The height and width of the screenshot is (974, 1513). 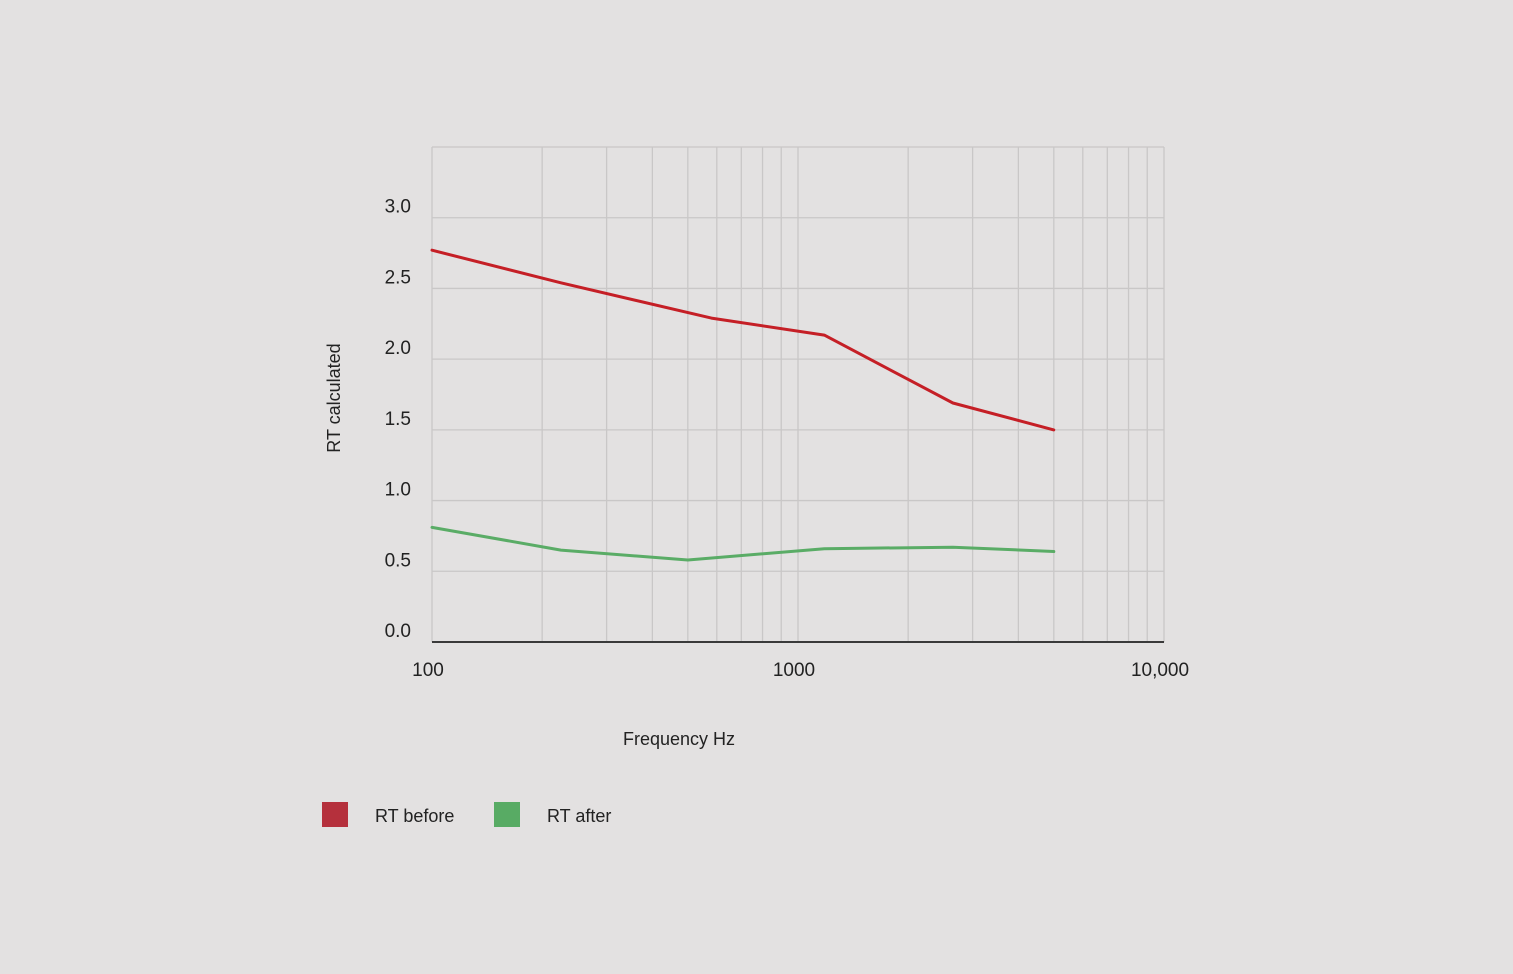 I want to click on x-tick-labels: 100 1000 10,000, so click(x=800, y=670).